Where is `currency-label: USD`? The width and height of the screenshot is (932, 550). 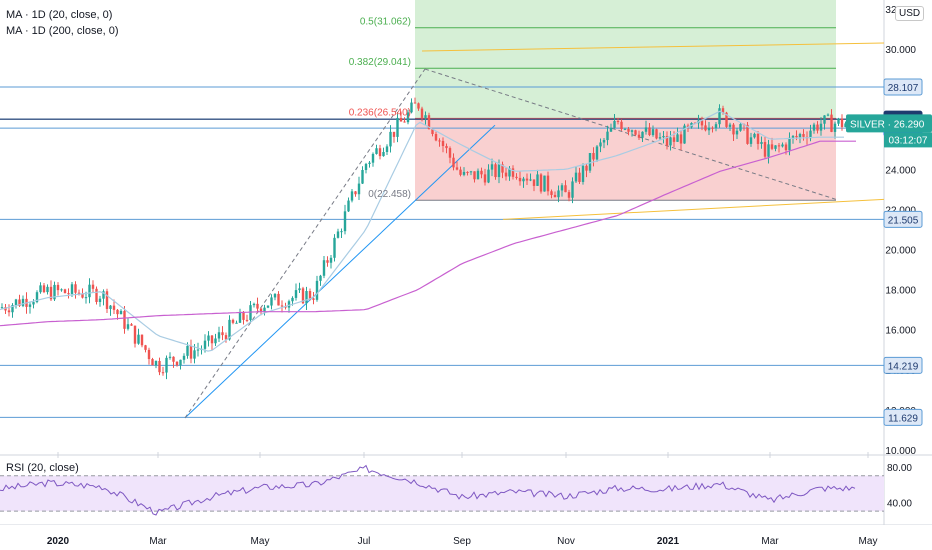 currency-label: USD is located at coordinates (910, 13).